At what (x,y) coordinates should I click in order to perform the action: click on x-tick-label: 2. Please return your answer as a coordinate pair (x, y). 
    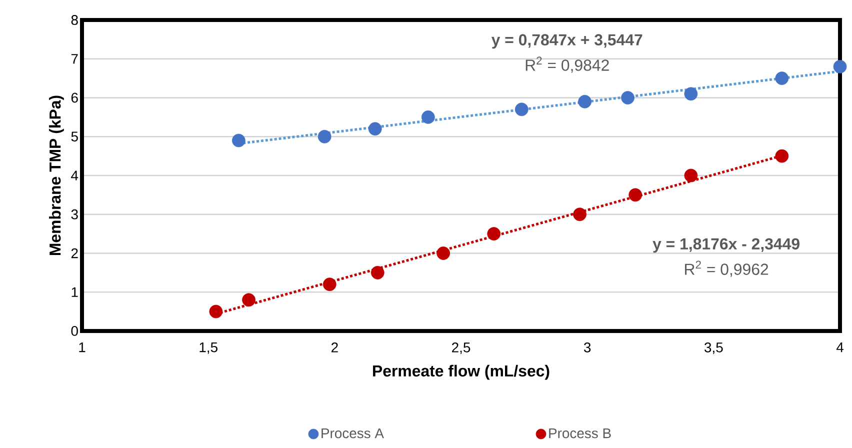
    Looking at the image, I should click on (335, 347).